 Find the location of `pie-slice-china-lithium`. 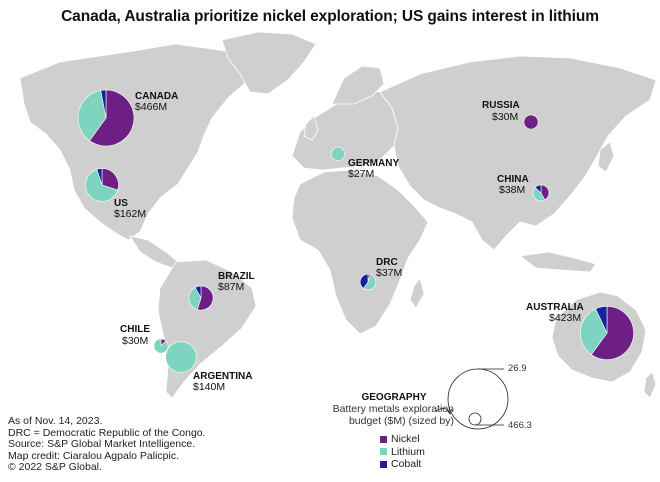

pie-slice-china-lithium is located at coordinates (539, 194).